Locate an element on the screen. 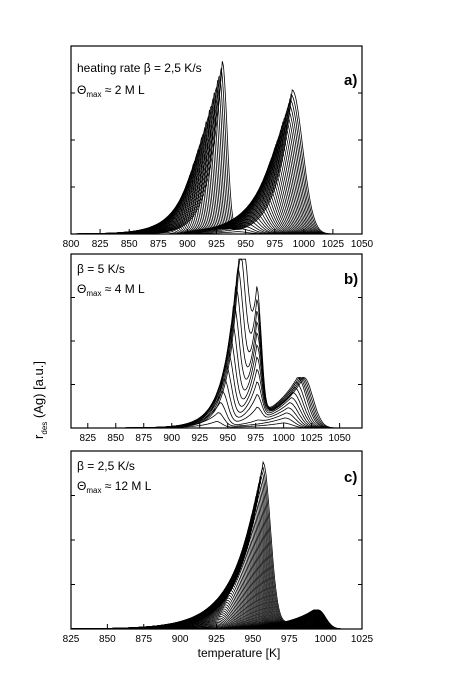 This screenshot has height=680, width=470. panel-b-annotation-coverage: Θmax ≈ 4 M L is located at coordinates (111, 290).